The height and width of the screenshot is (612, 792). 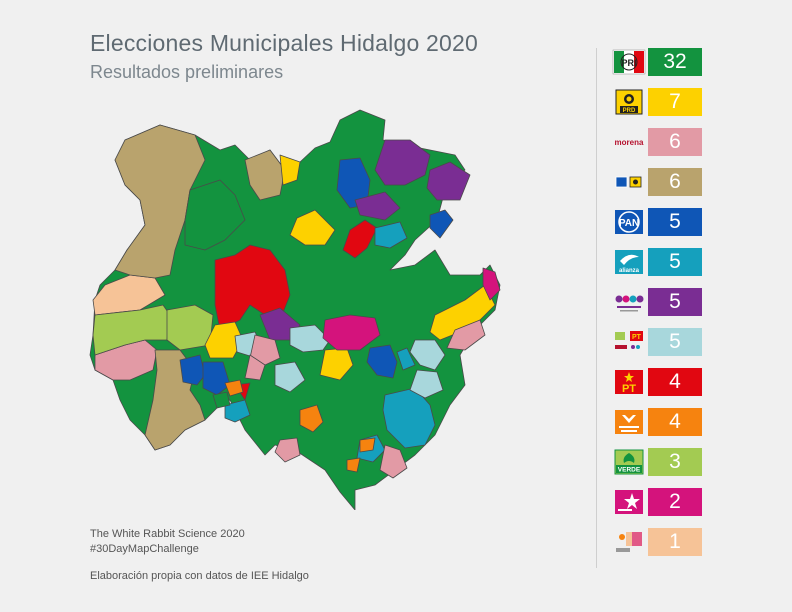 I want to click on legend-item-pt-morena: PT 5, so click(x=658, y=342).